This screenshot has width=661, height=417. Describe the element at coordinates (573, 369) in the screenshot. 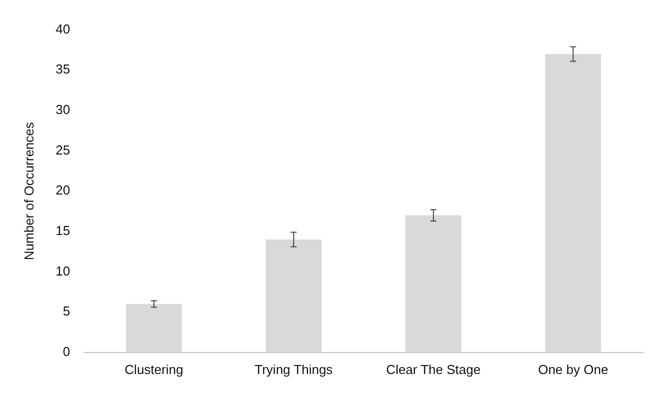

I see `x-tick-label: One by One` at that location.